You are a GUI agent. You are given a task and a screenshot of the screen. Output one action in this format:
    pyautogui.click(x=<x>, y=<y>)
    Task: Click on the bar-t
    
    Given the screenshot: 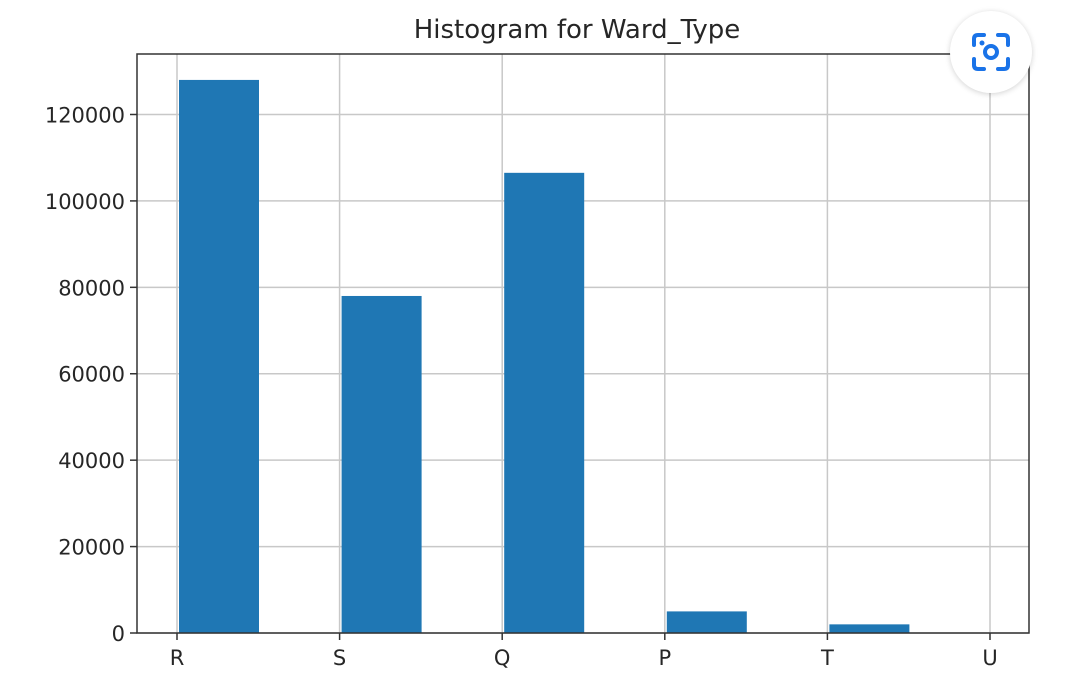 What is the action you would take?
    pyautogui.click(x=869, y=628)
    